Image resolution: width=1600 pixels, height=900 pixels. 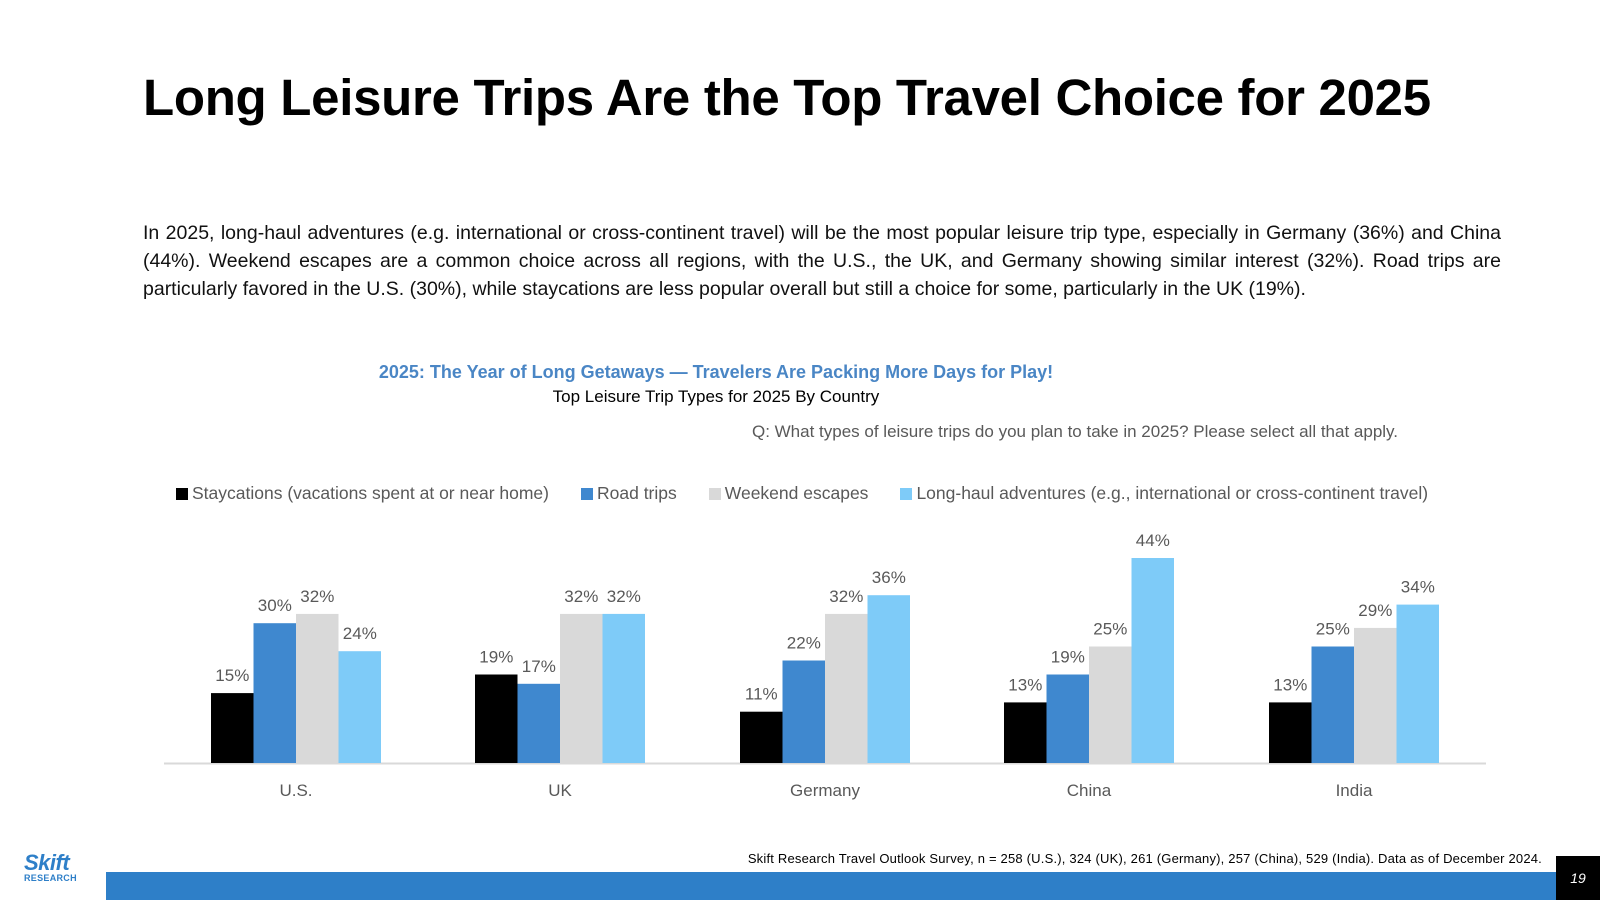 I want to click on legend-label-weekend-escapes: Weekend escapes, so click(x=796, y=493).